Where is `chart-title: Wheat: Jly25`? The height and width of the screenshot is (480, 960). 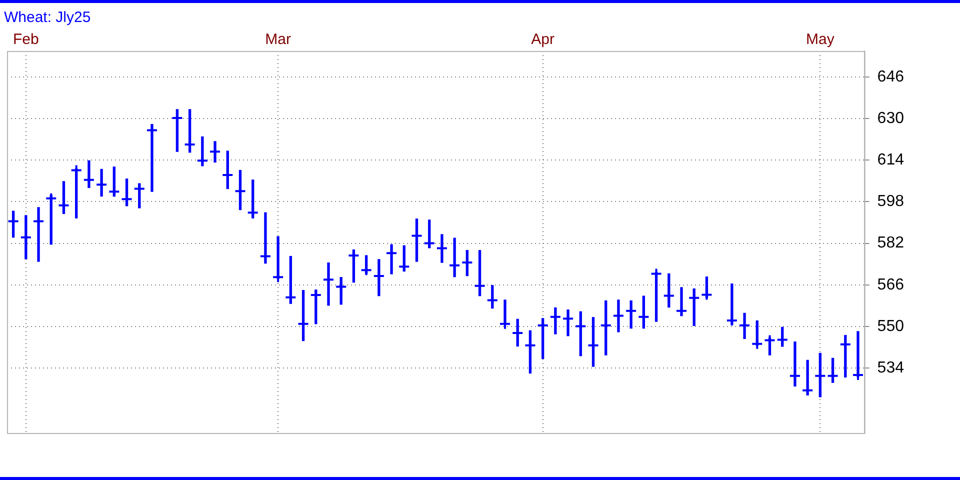
chart-title: Wheat: Jly25 is located at coordinates (47, 17).